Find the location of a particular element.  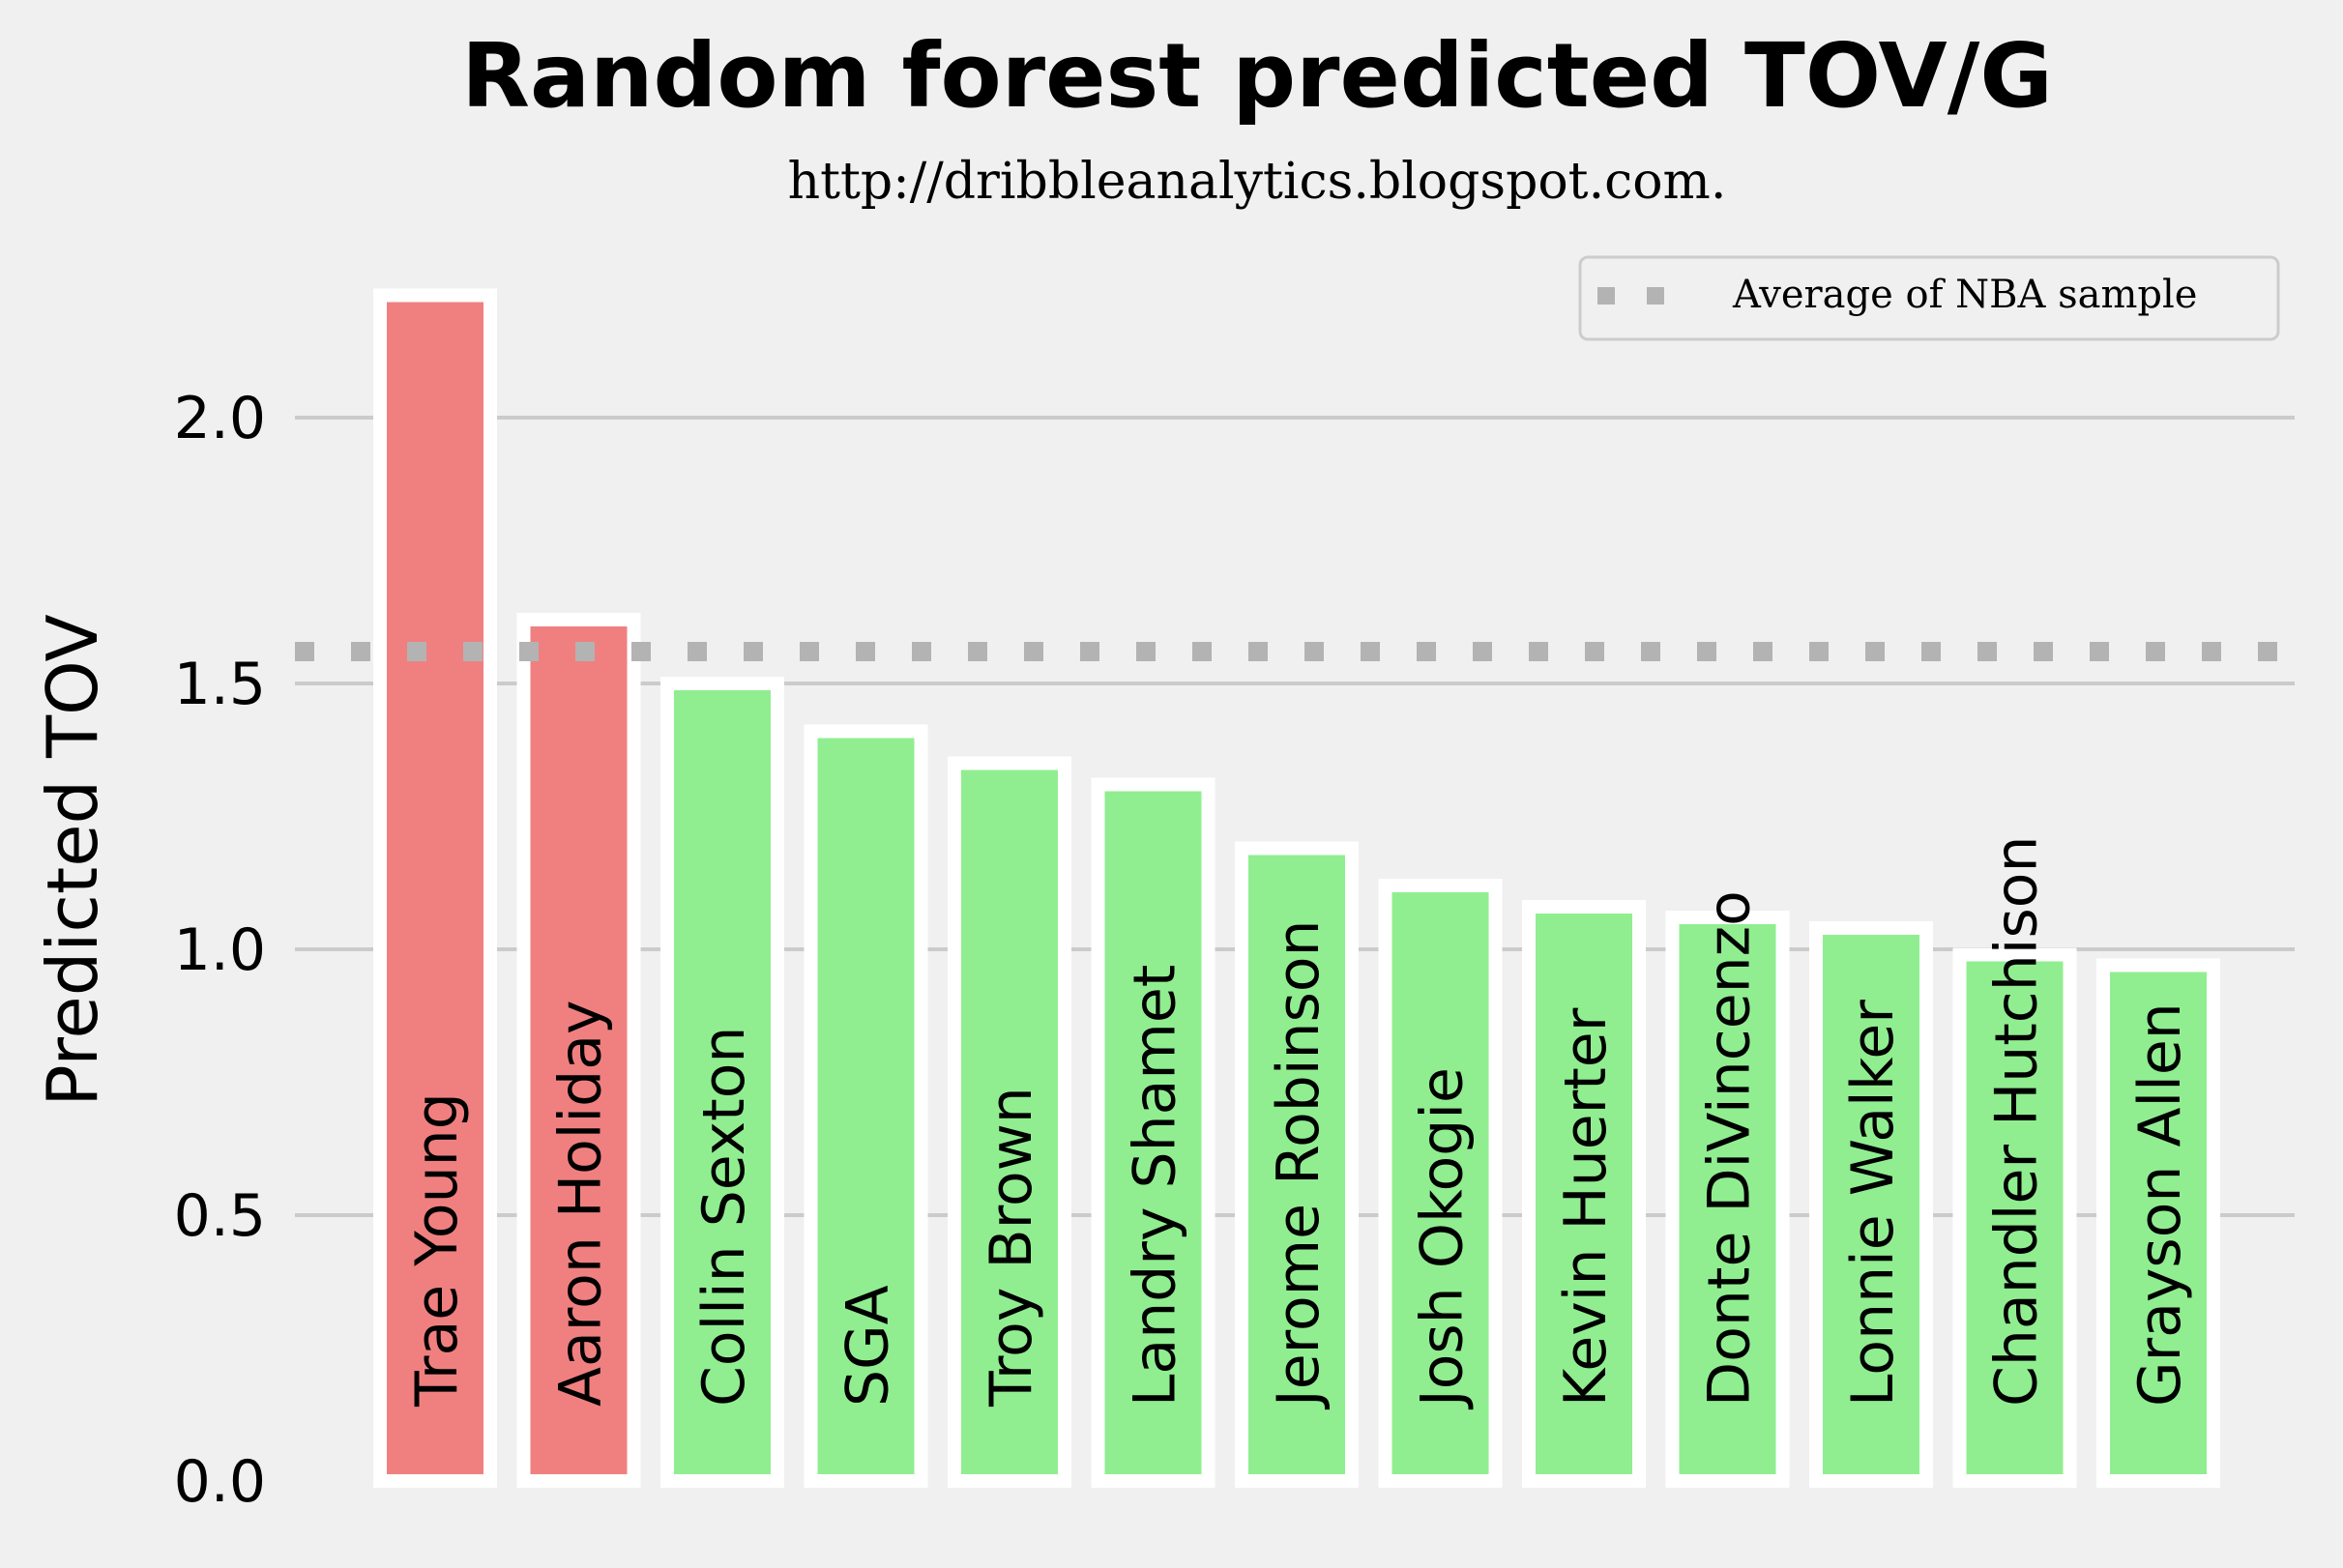

bar-label-10: Lonnie Walker is located at coordinates (1873, 1203).